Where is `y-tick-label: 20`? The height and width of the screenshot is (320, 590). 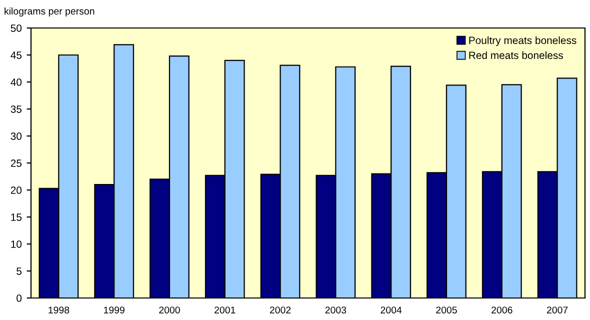 y-tick-label: 20 is located at coordinates (16, 190).